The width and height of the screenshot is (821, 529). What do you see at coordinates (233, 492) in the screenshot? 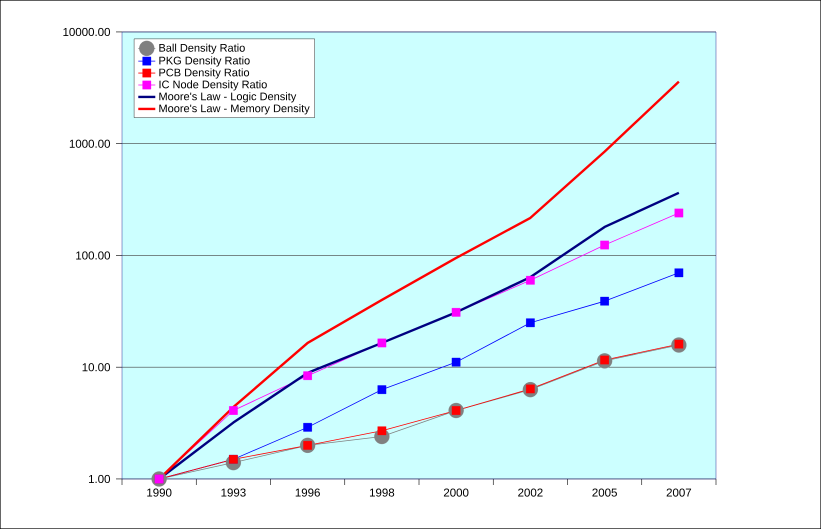
I see `x-tick-label: 1993` at bounding box center [233, 492].